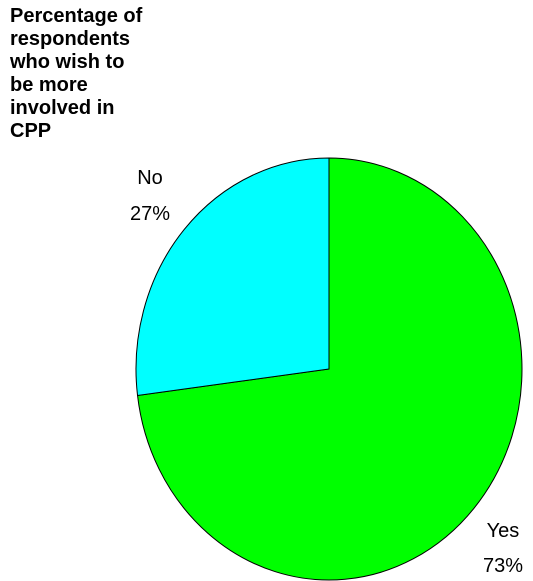 The image size is (533, 581). Describe the element at coordinates (62, 108) in the screenshot. I see `title-line: involved in` at that location.